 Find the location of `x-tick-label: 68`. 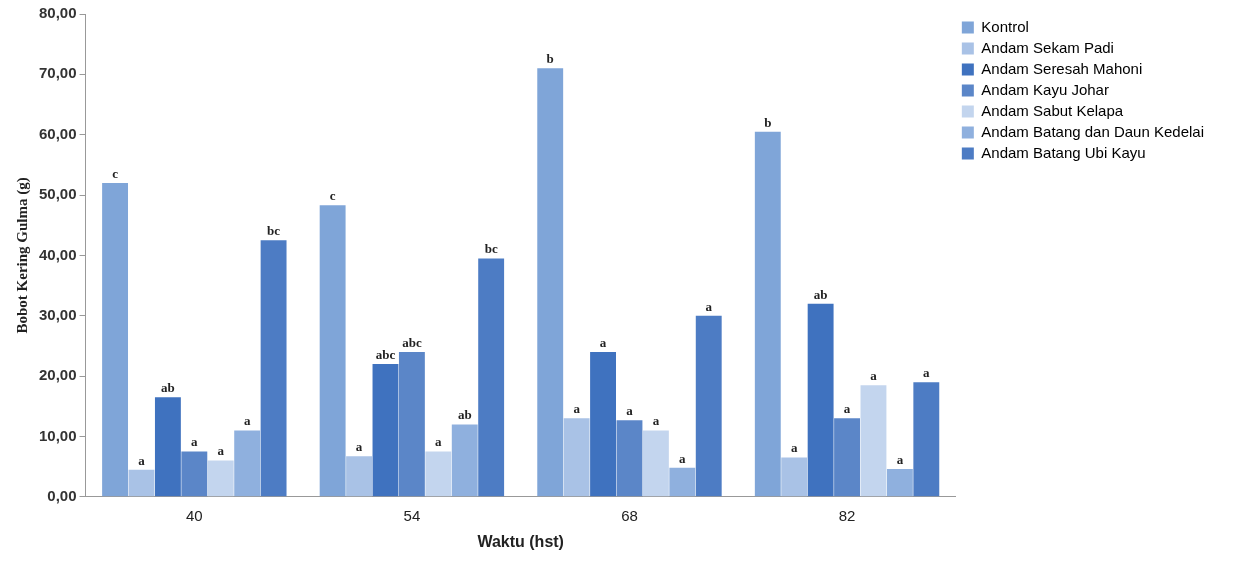

x-tick-label: 68 is located at coordinates (629, 515).